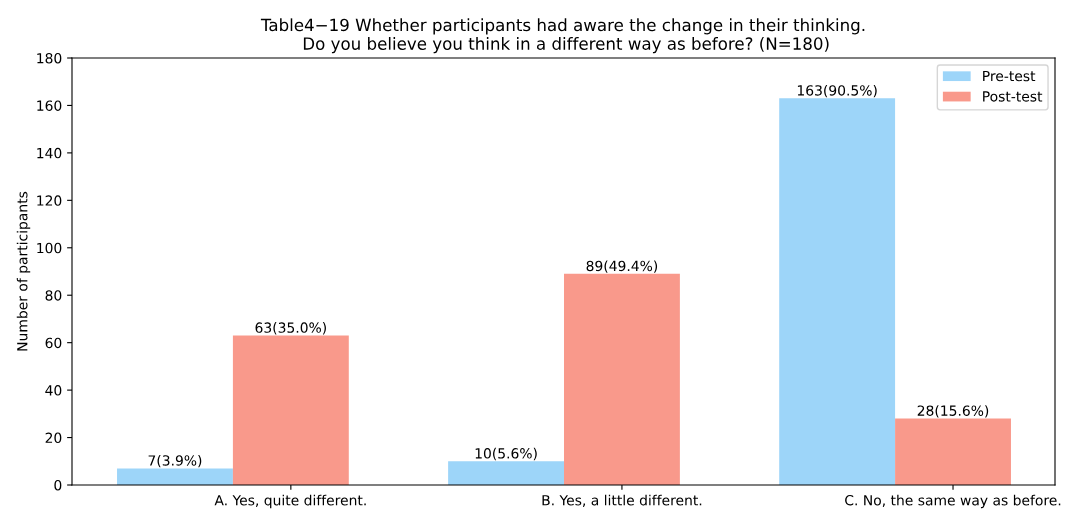 Image resolution: width=1076 pixels, height=509 pixels. Describe the element at coordinates (53, 438) in the screenshot. I see `y-tick-label: 20` at that location.